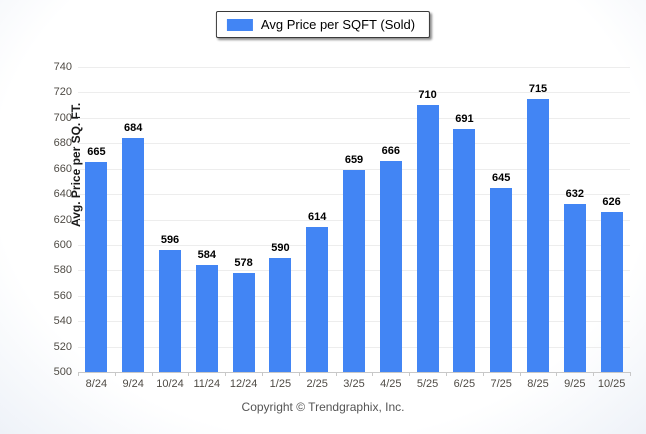 The width and height of the screenshot is (646, 434). Describe the element at coordinates (206, 255) in the screenshot. I see `bar-value-label: 584` at that location.